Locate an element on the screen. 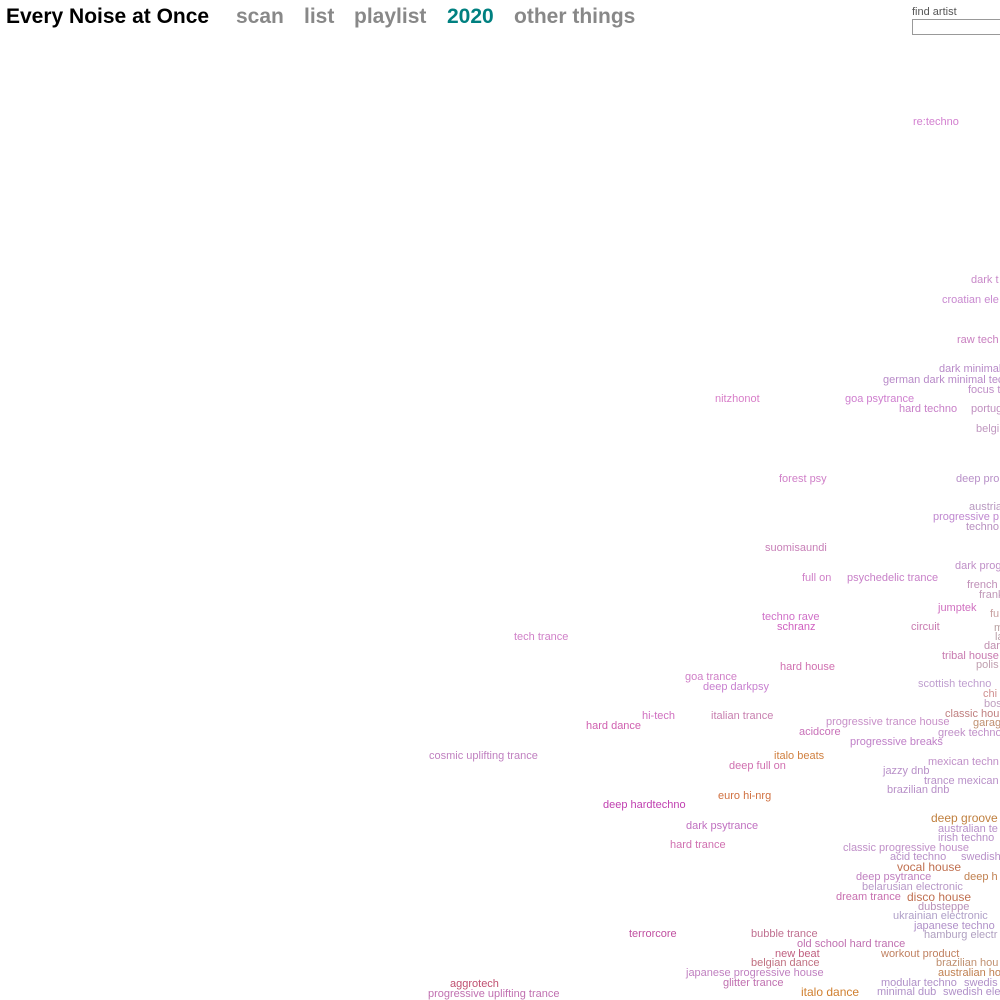 The image size is (1000, 1000). genre-label: frank is located at coordinates (989, 595).